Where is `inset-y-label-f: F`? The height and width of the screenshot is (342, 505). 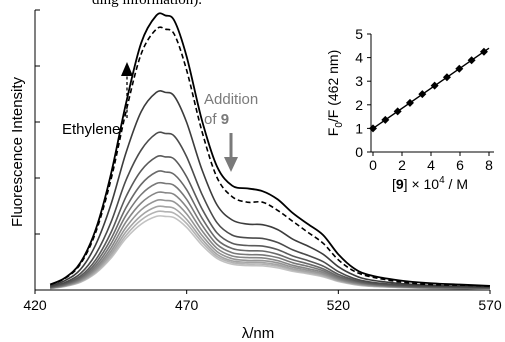 inset-y-label-f: F is located at coordinates (333, 132).